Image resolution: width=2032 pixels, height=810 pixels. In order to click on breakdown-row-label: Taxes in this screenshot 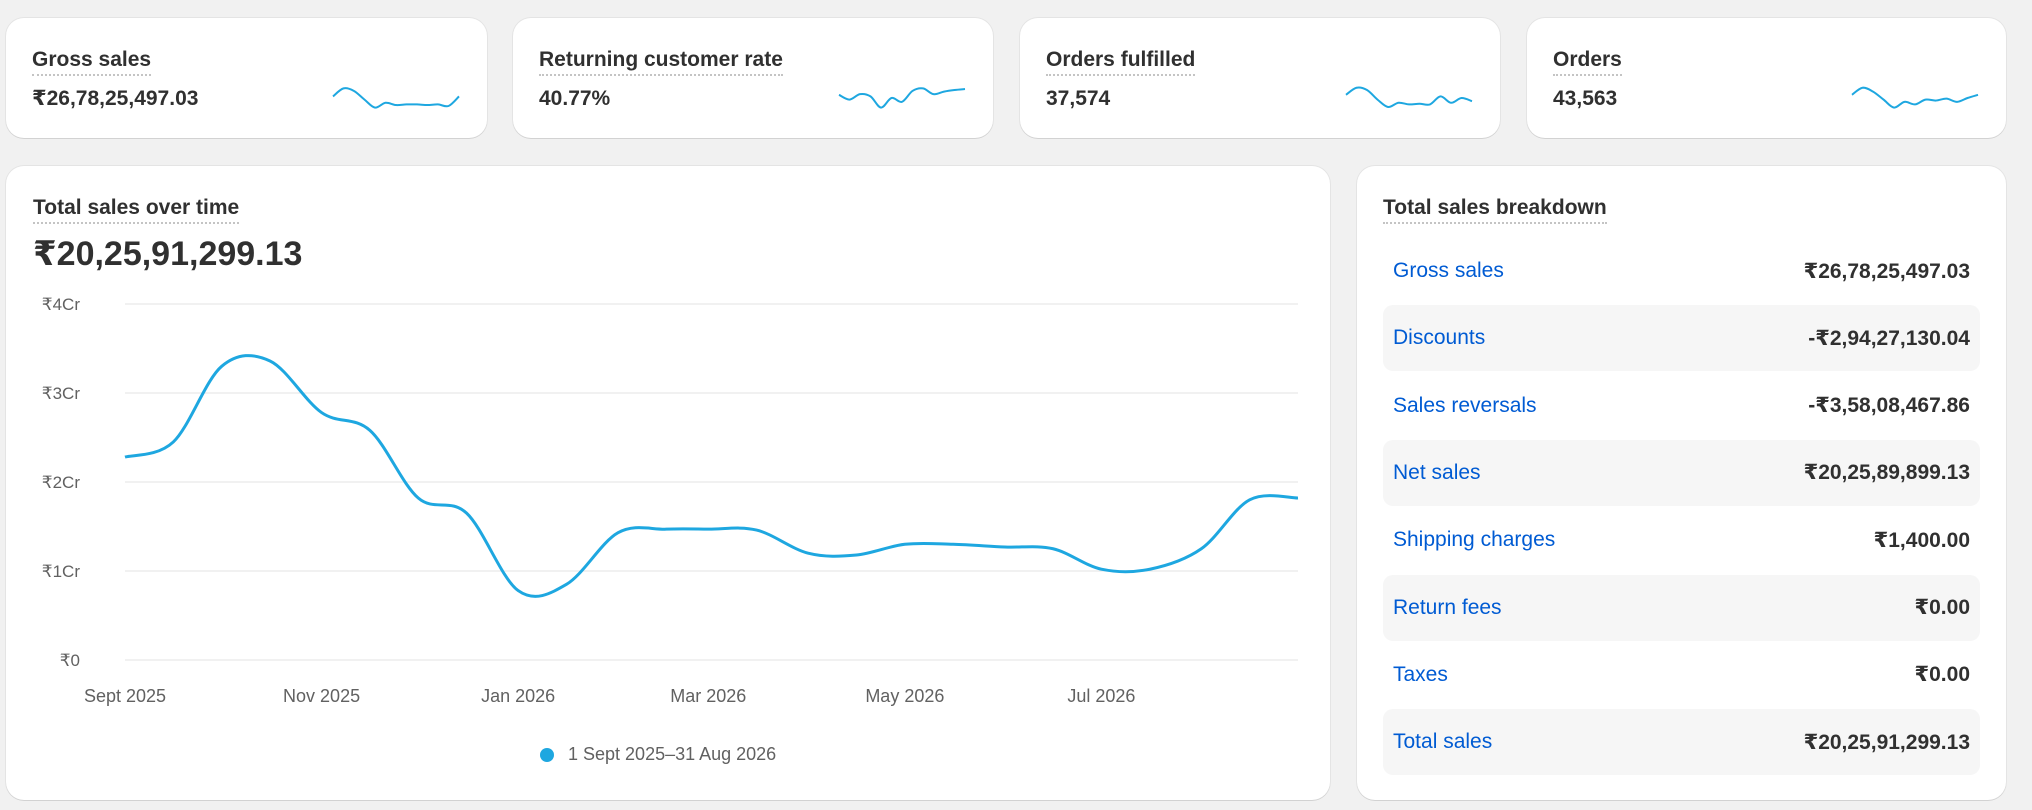, I will do `click(1420, 674)`.